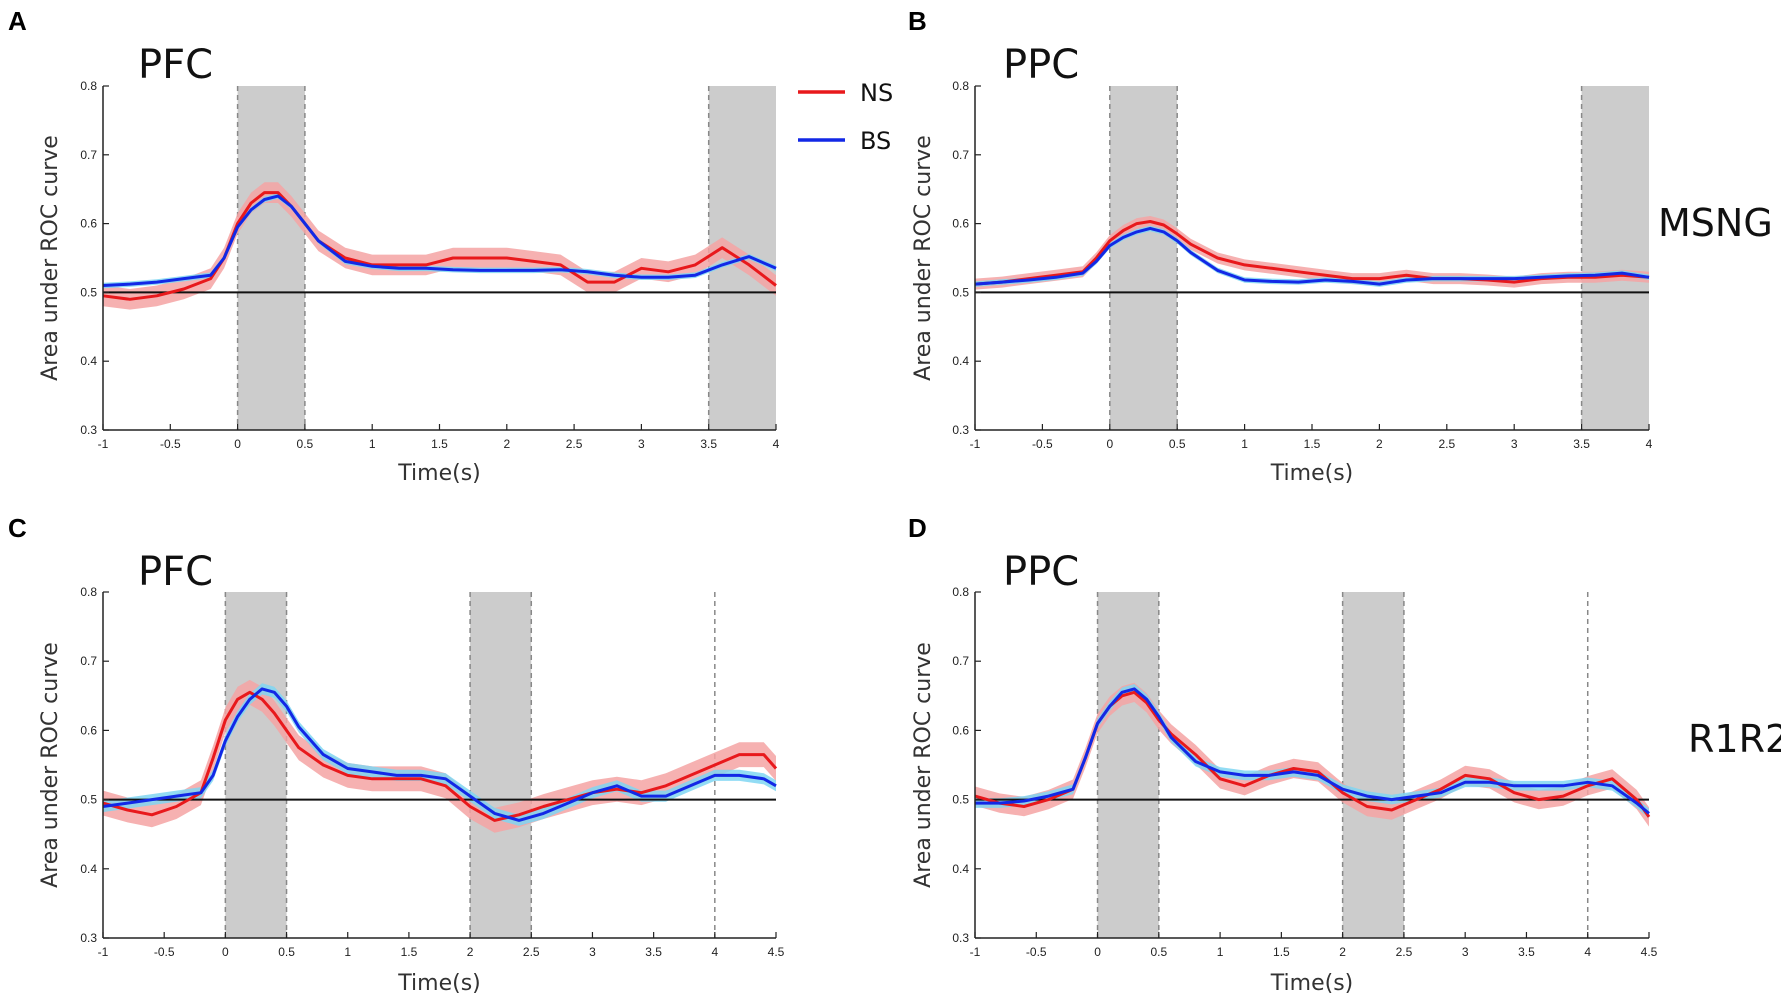 The image size is (1781, 1003). What do you see at coordinates (17, 528) in the screenshot?
I see `panel-letter: C` at bounding box center [17, 528].